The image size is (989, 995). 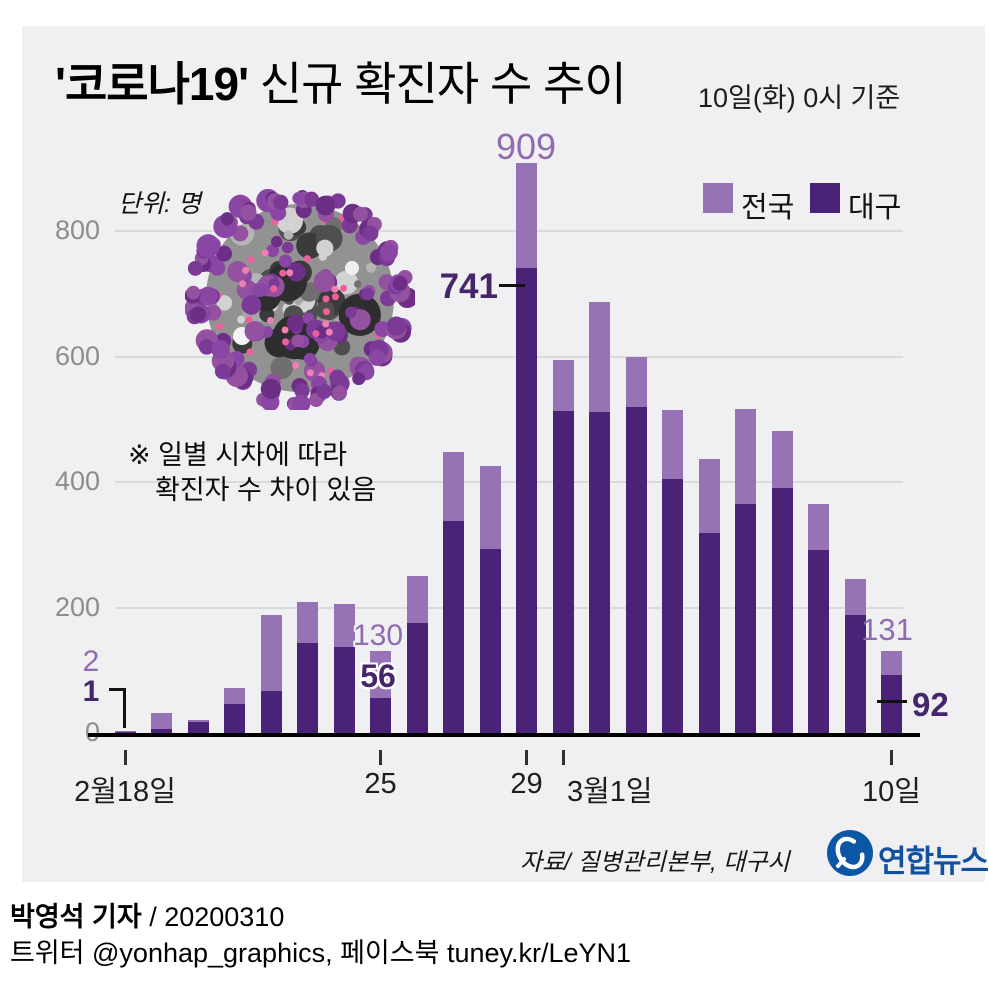 I want to click on bar-nationwide-2월21일, so click(x=234, y=710).